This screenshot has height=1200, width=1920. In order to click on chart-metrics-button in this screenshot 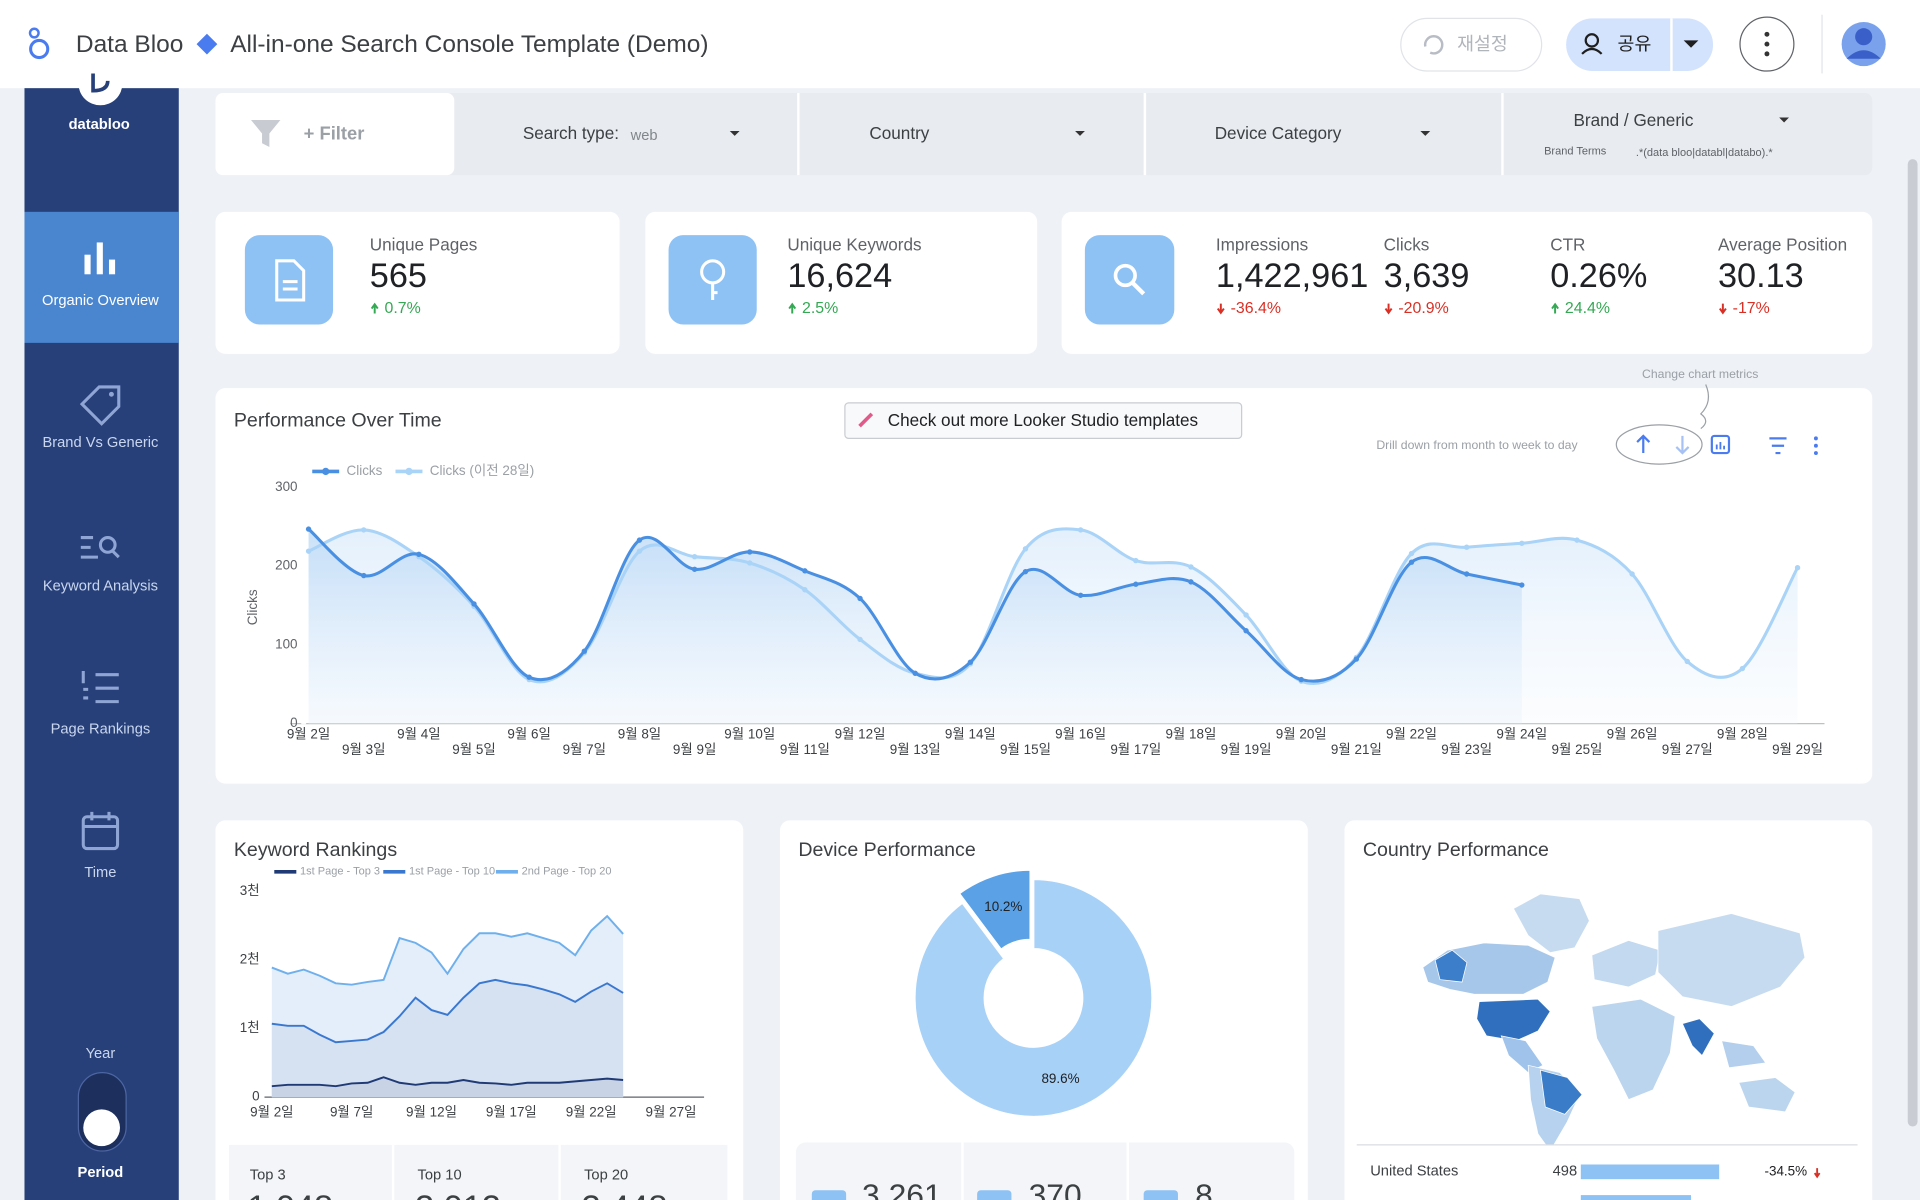, I will do `click(1720, 444)`.